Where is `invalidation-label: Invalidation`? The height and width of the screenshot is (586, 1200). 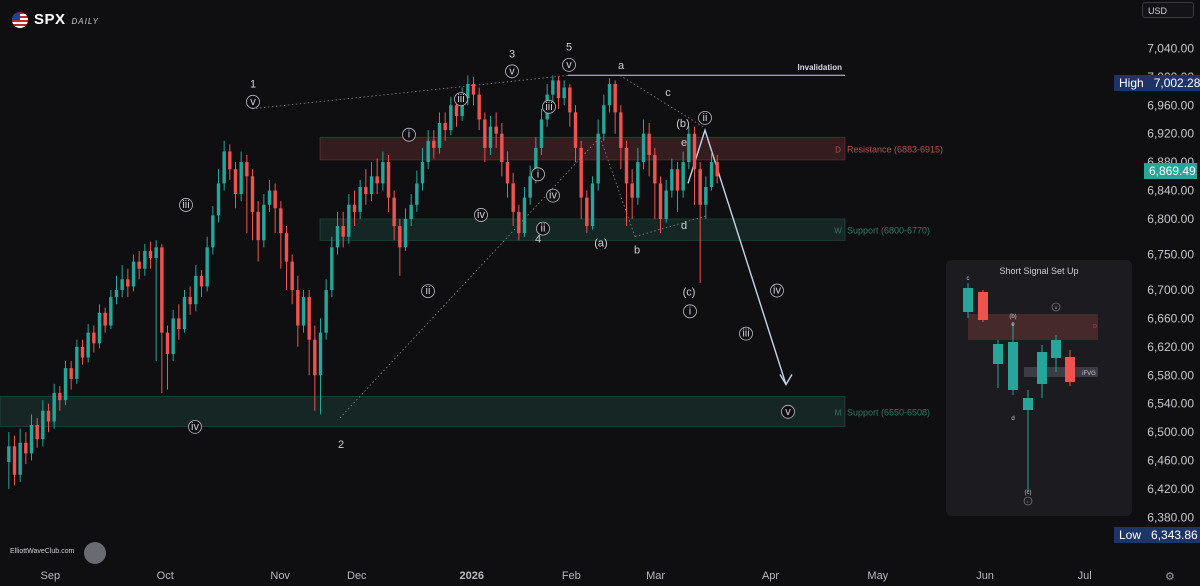 invalidation-label: Invalidation is located at coordinates (820, 67).